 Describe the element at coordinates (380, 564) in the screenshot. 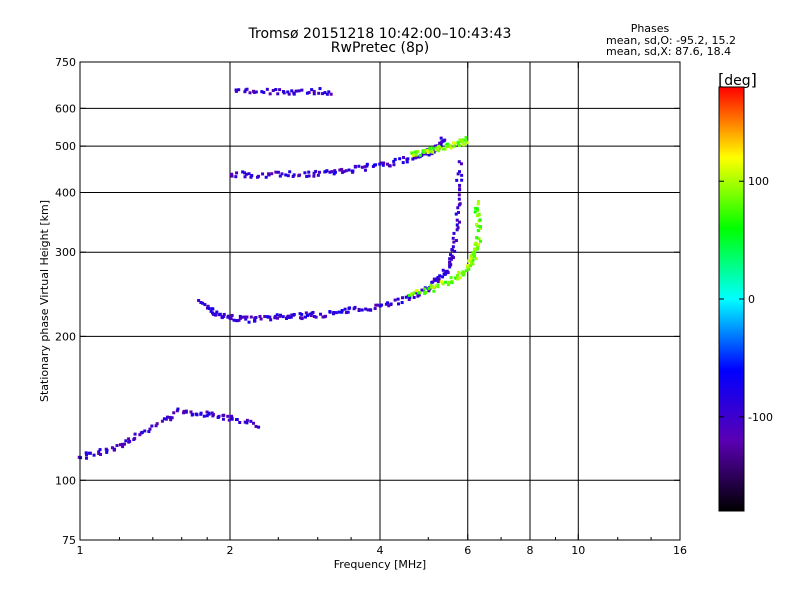

I see `x-axis-label: Frequency [MHz]` at that location.